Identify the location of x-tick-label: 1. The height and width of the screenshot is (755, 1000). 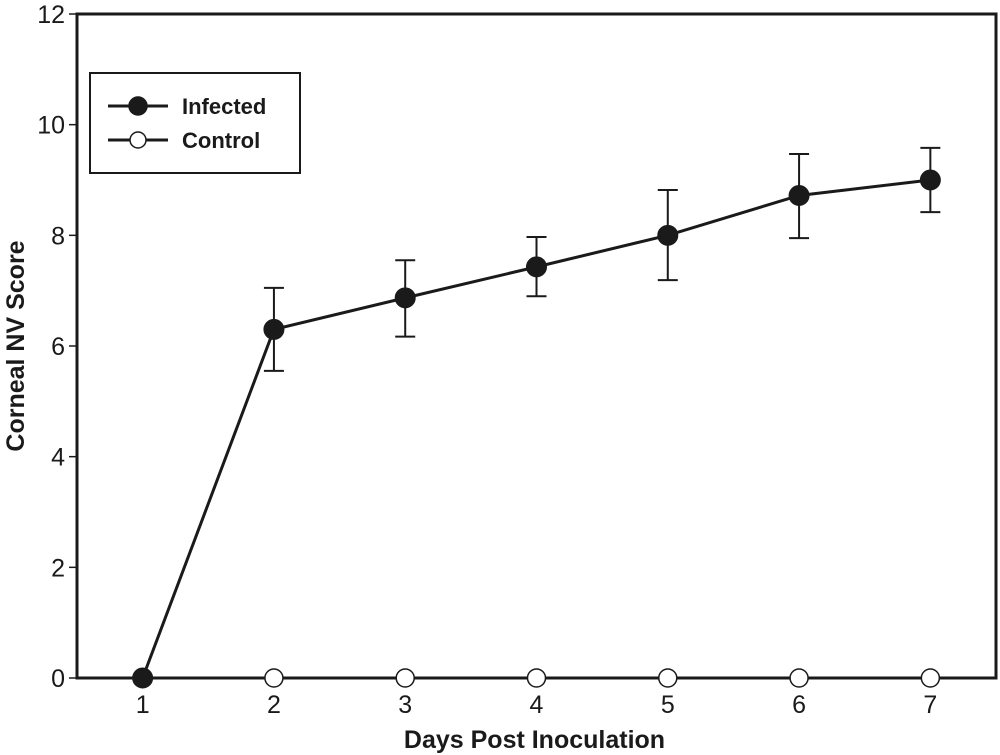
(143, 705).